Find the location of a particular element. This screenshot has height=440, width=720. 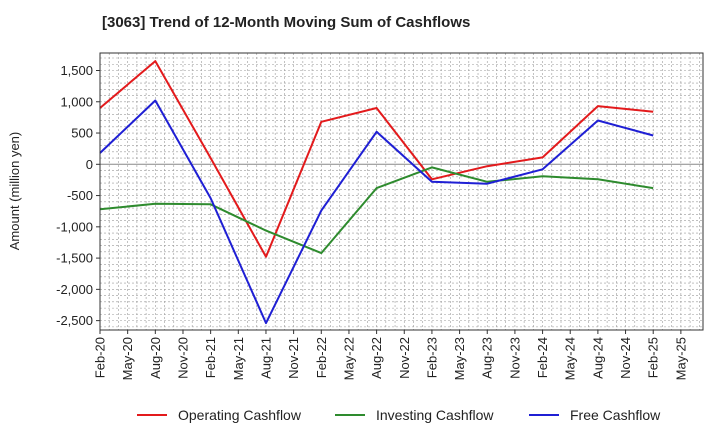

legend-label: Investing Cashflow is located at coordinates (435, 415).